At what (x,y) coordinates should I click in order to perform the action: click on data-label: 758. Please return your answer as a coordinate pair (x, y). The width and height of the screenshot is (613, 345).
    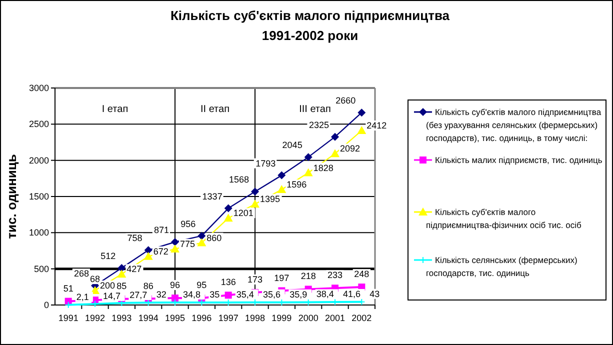
    Looking at the image, I should click on (134, 238).